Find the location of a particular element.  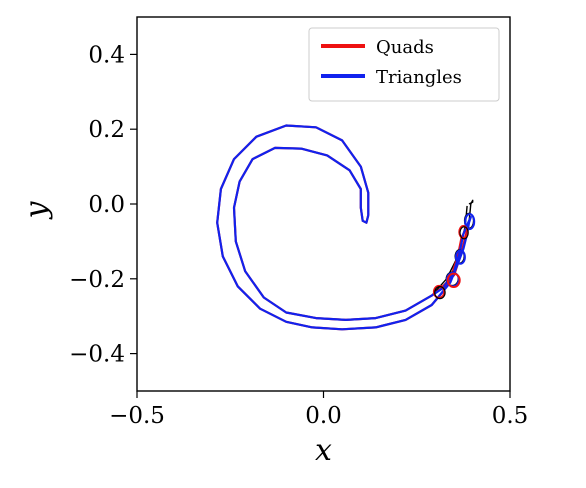

legend: Quads Triangles is located at coordinates (404, 64).